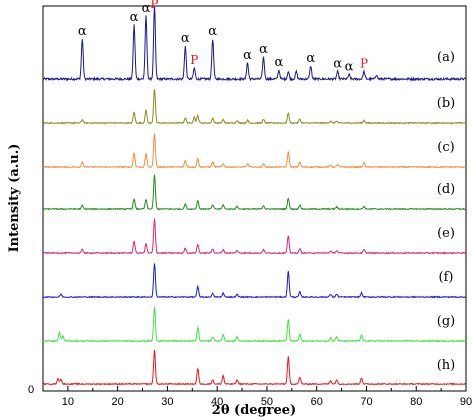 This screenshot has width=474, height=420. I want to click on x-axis-label: 2θ (degree), so click(254, 410).